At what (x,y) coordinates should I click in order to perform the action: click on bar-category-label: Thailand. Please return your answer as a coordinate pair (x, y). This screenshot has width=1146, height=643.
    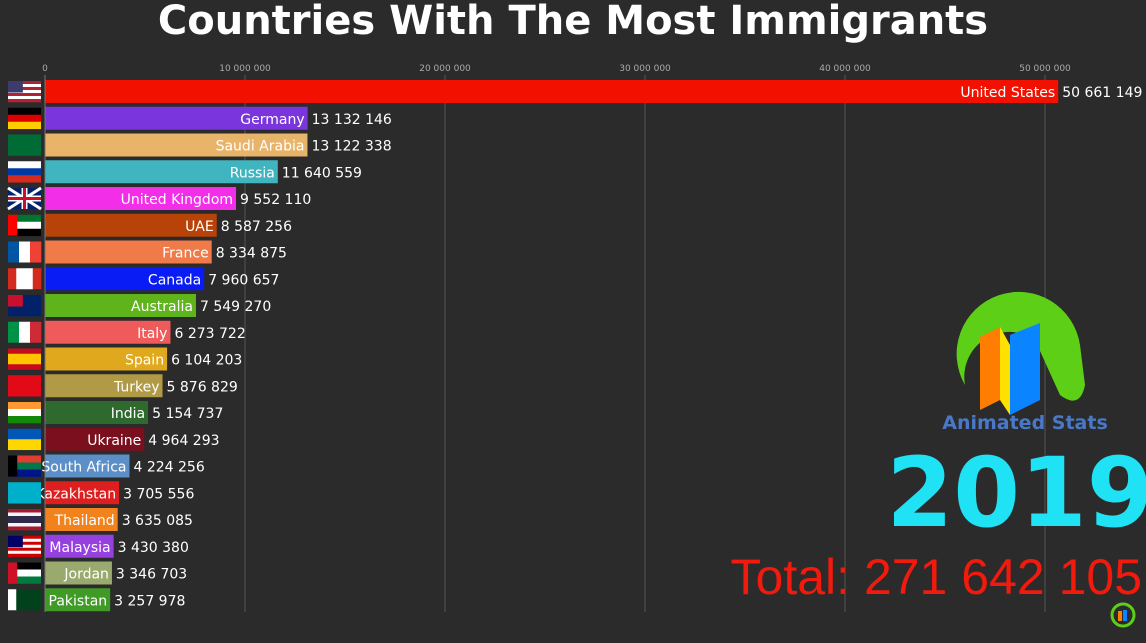
    Looking at the image, I should click on (84, 521).